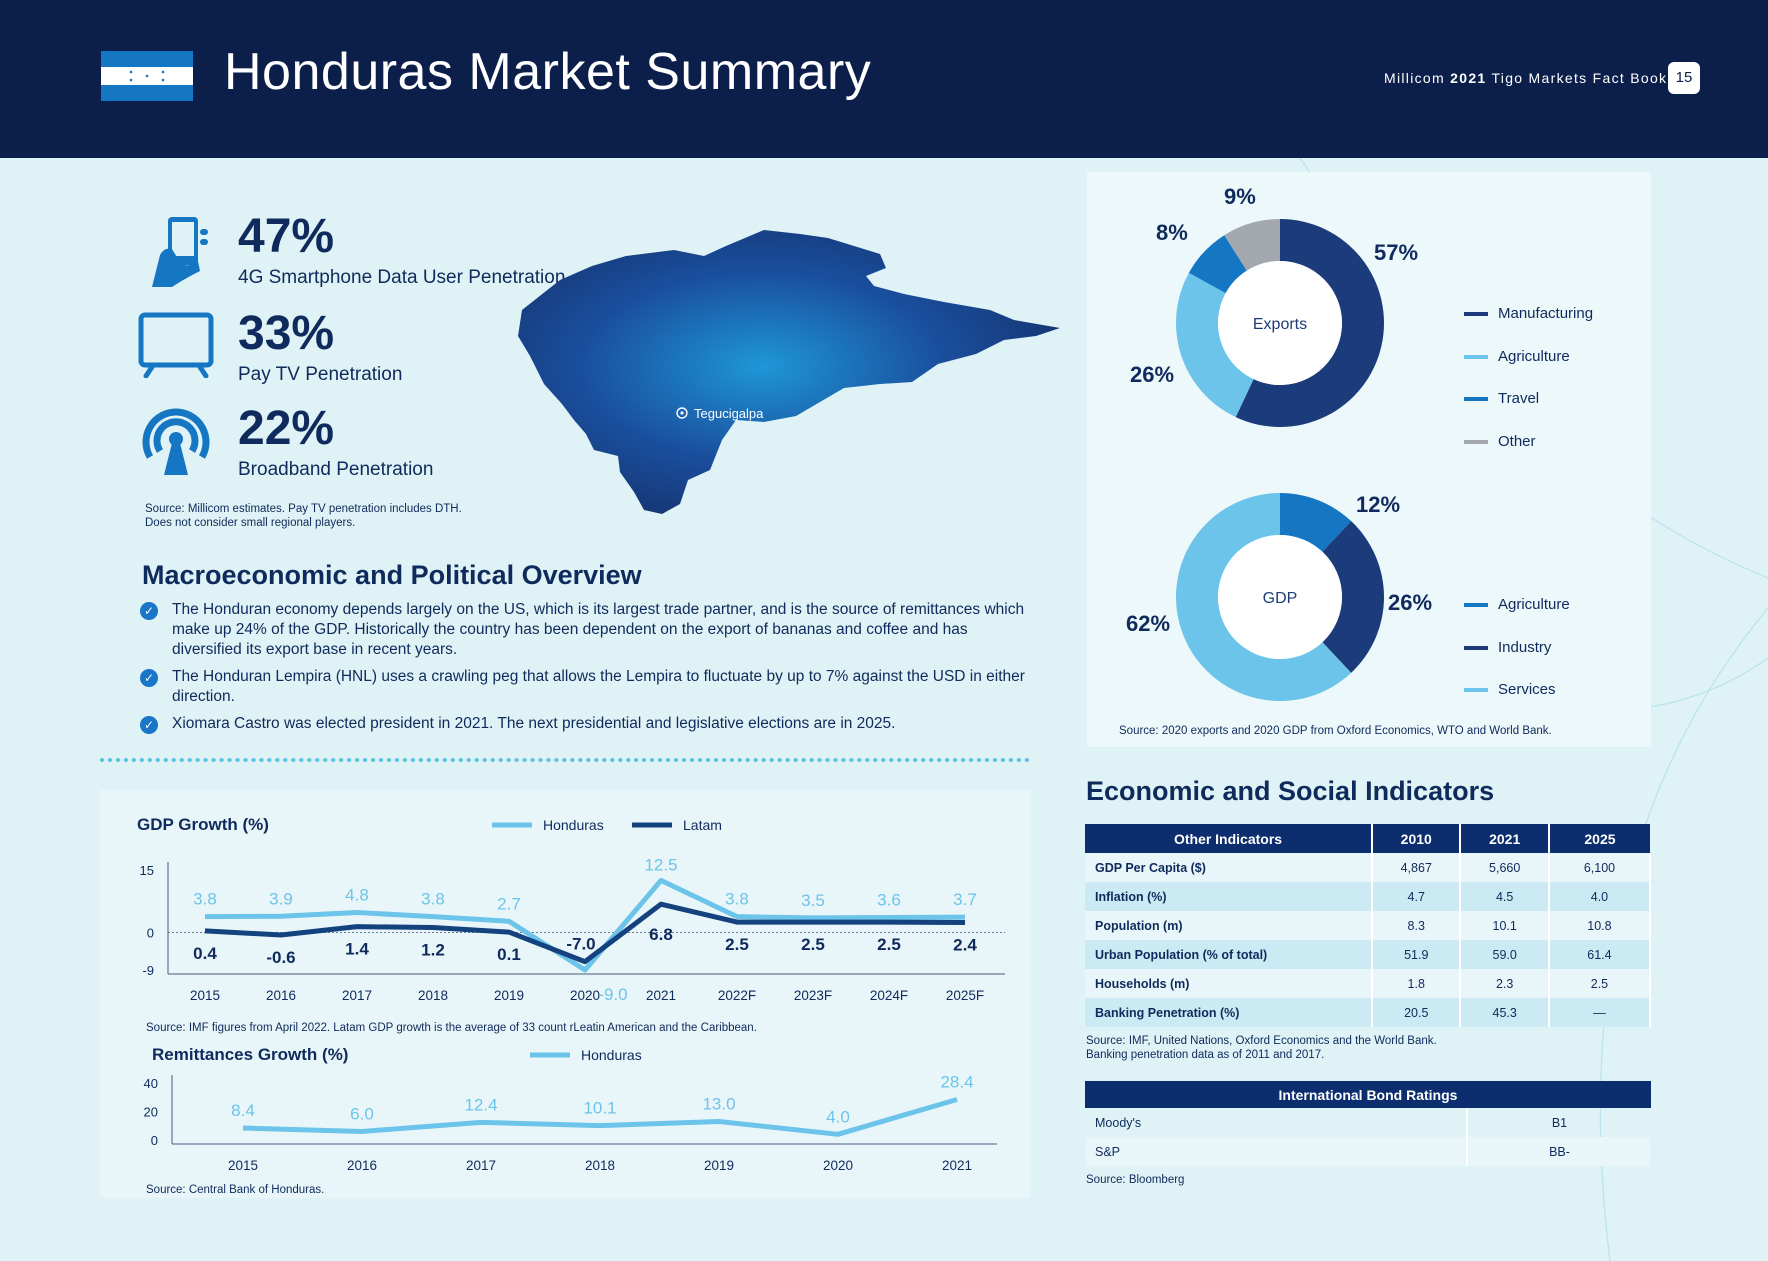  What do you see at coordinates (718, 1103) in the screenshot?
I see `data-label: 13.0` at bounding box center [718, 1103].